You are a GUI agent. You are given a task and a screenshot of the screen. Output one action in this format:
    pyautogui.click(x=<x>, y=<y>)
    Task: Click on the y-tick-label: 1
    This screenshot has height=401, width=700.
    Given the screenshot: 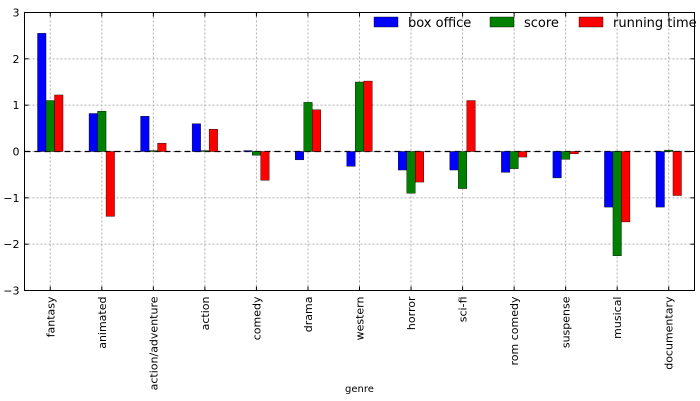 What is the action you would take?
    pyautogui.click(x=16, y=105)
    